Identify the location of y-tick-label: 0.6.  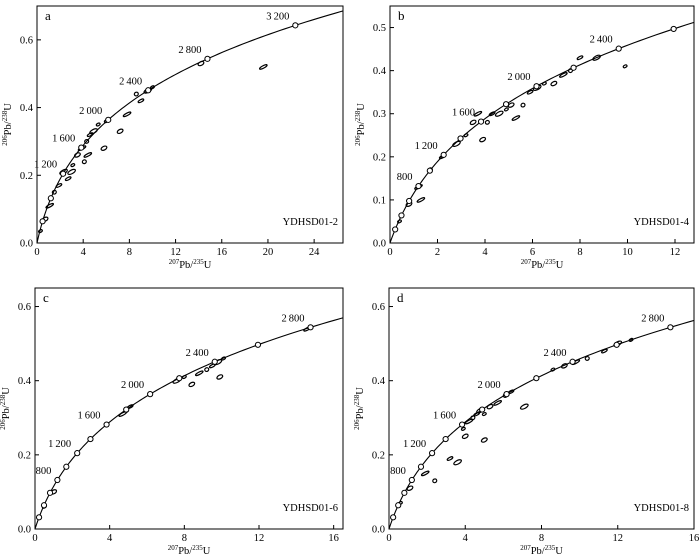
(24, 307).